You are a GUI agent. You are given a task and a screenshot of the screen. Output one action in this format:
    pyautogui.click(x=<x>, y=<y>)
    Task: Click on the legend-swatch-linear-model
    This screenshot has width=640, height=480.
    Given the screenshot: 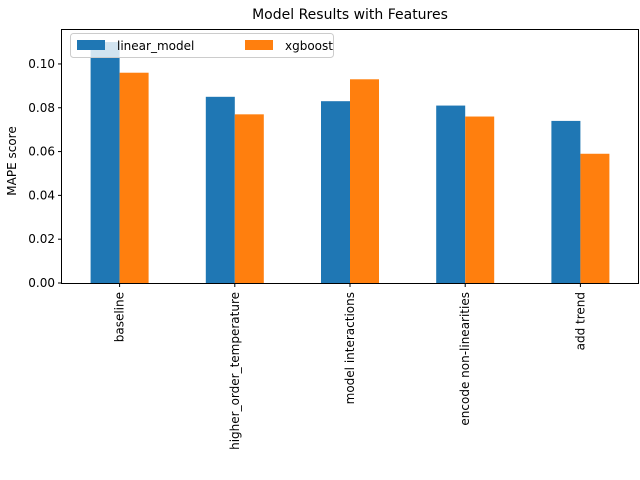 What is the action you would take?
    pyautogui.click(x=91, y=45)
    